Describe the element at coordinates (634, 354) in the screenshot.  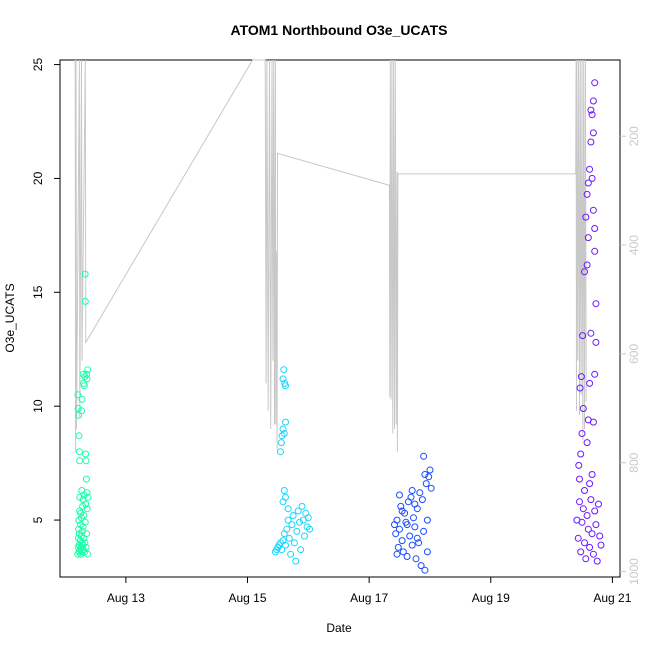
I see `right-y-tick-label: 600` at that location.